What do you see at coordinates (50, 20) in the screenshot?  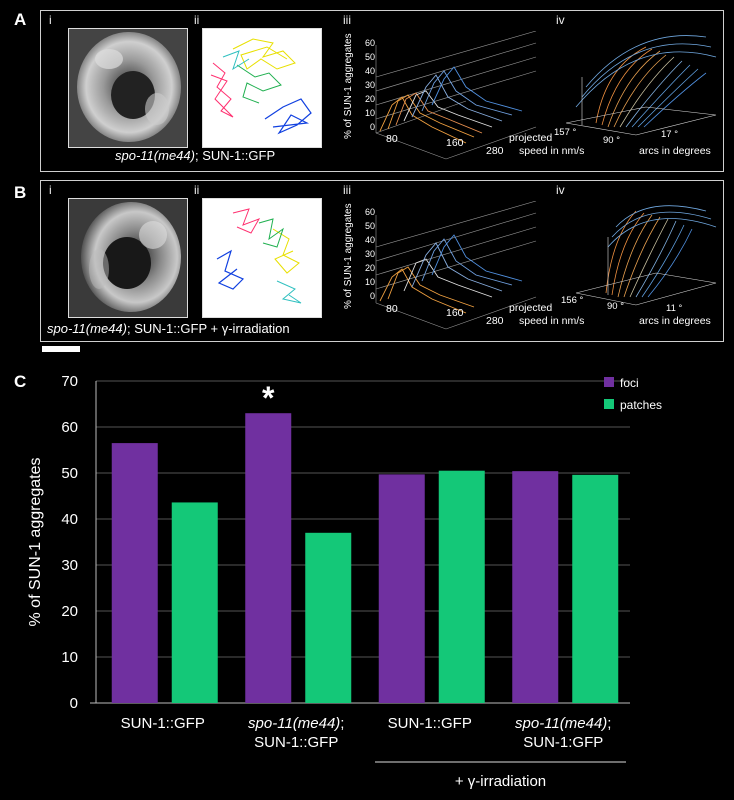 I see `panel-a-sub-i: i` at bounding box center [50, 20].